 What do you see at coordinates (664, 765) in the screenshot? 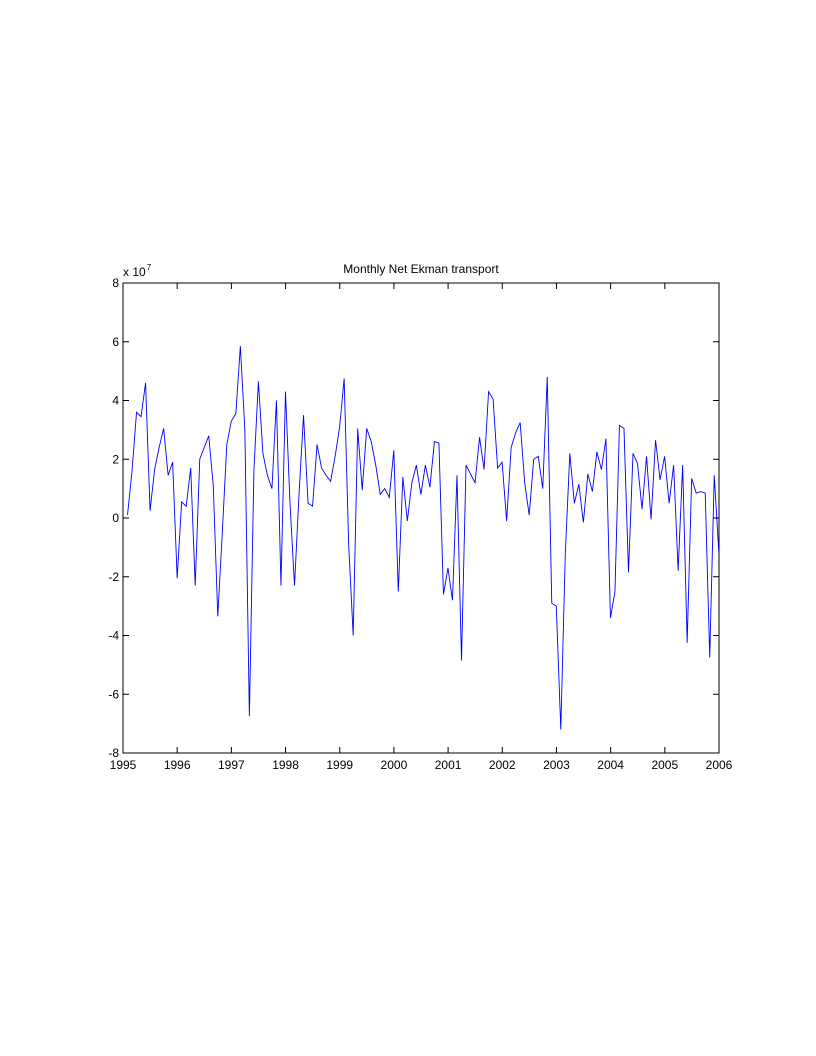
I see `x-tick-label: 2005` at bounding box center [664, 765].